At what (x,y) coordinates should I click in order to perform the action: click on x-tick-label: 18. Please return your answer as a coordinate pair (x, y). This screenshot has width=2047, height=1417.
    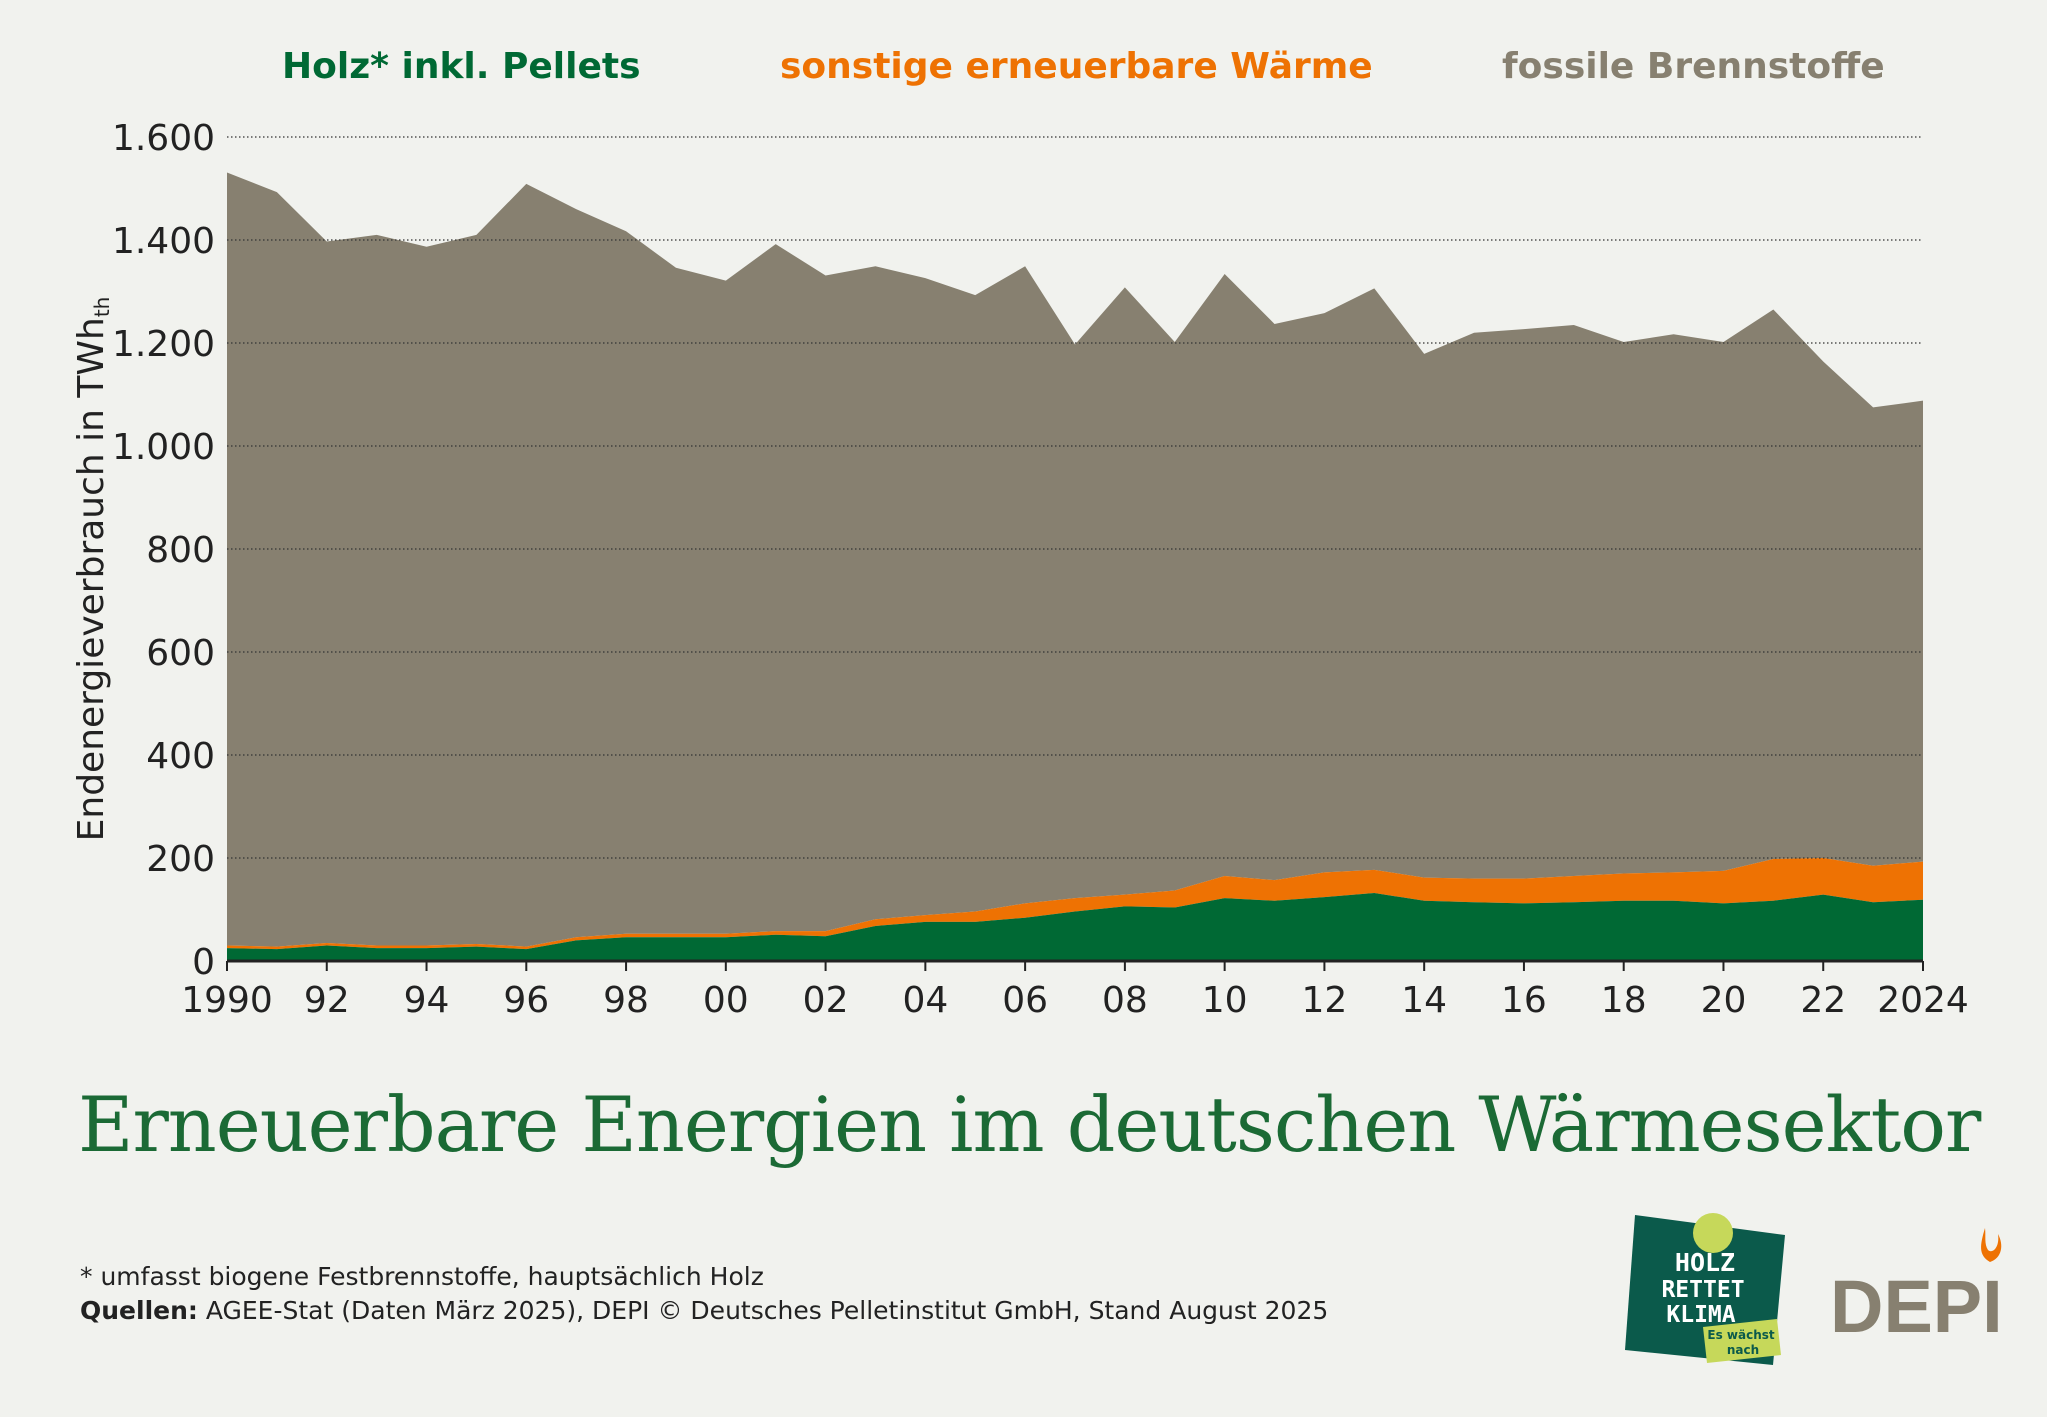
    Looking at the image, I should click on (1624, 1000).